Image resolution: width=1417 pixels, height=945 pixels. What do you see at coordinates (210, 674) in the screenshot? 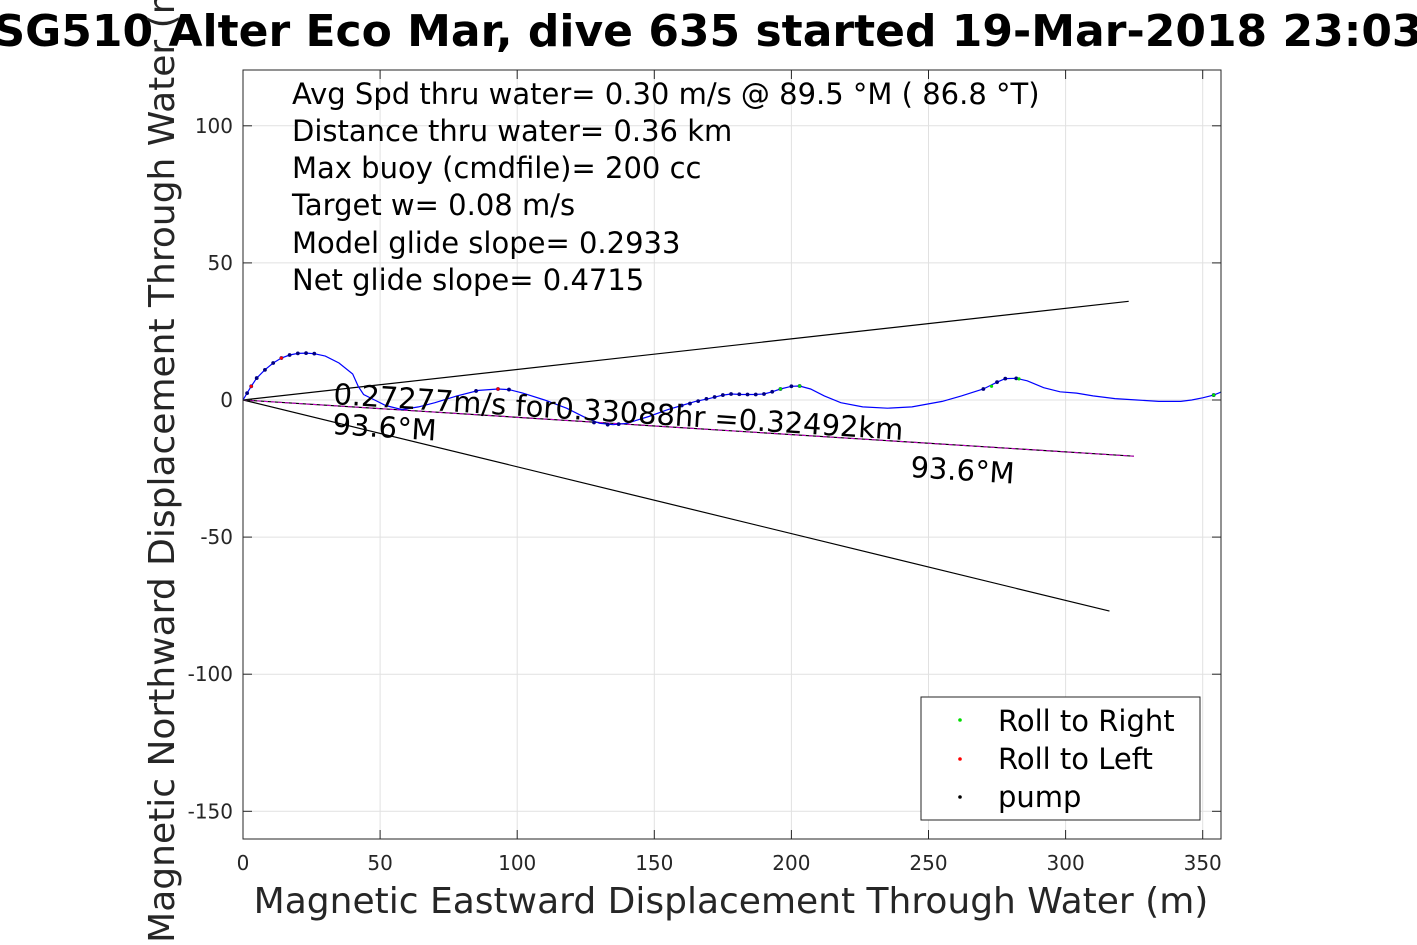
I see `y-tick-label: -100` at bounding box center [210, 674].